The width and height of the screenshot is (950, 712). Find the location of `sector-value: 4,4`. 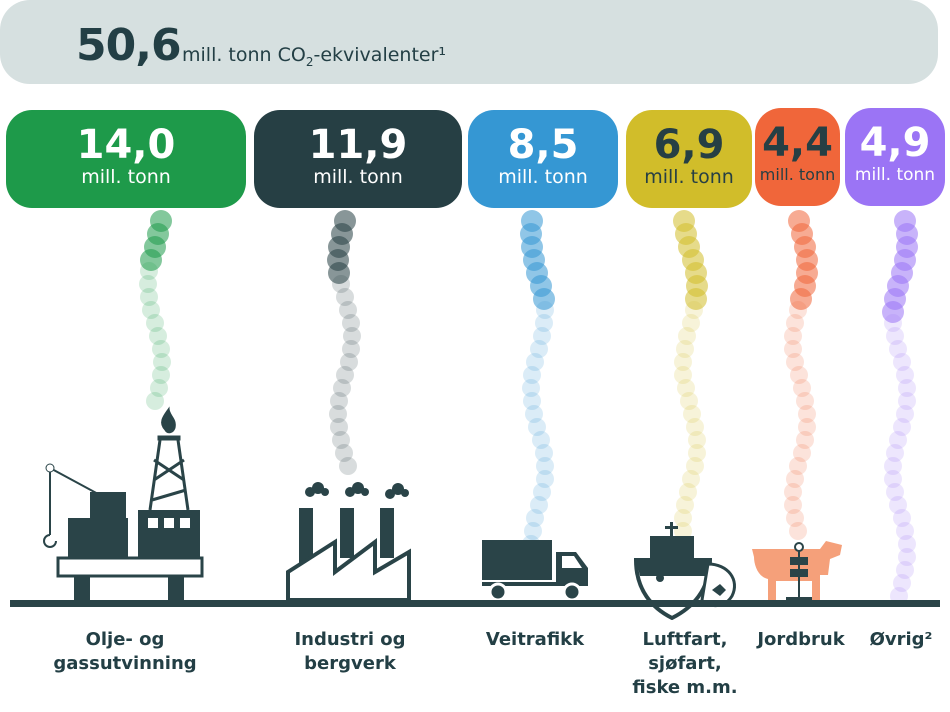

sector-value: 4,4 is located at coordinates (797, 143).